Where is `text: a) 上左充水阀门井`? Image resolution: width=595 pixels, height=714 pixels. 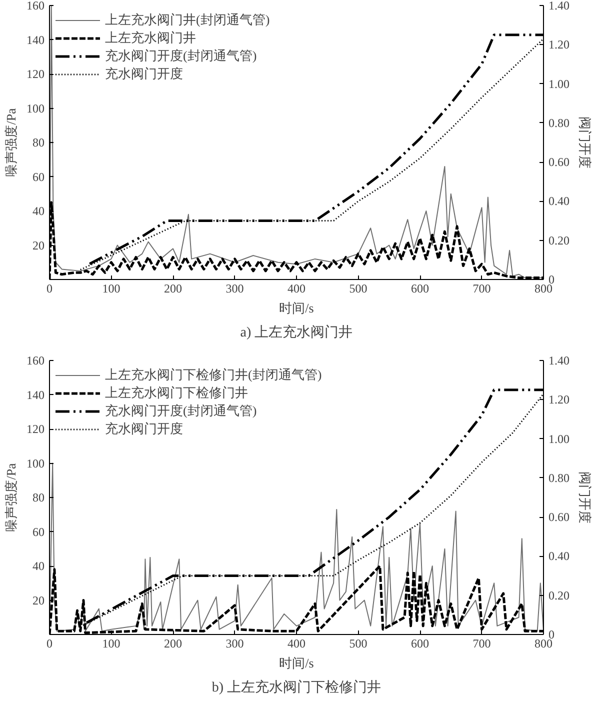
text: a) 上左充水阀门井 is located at coordinates (296, 332).